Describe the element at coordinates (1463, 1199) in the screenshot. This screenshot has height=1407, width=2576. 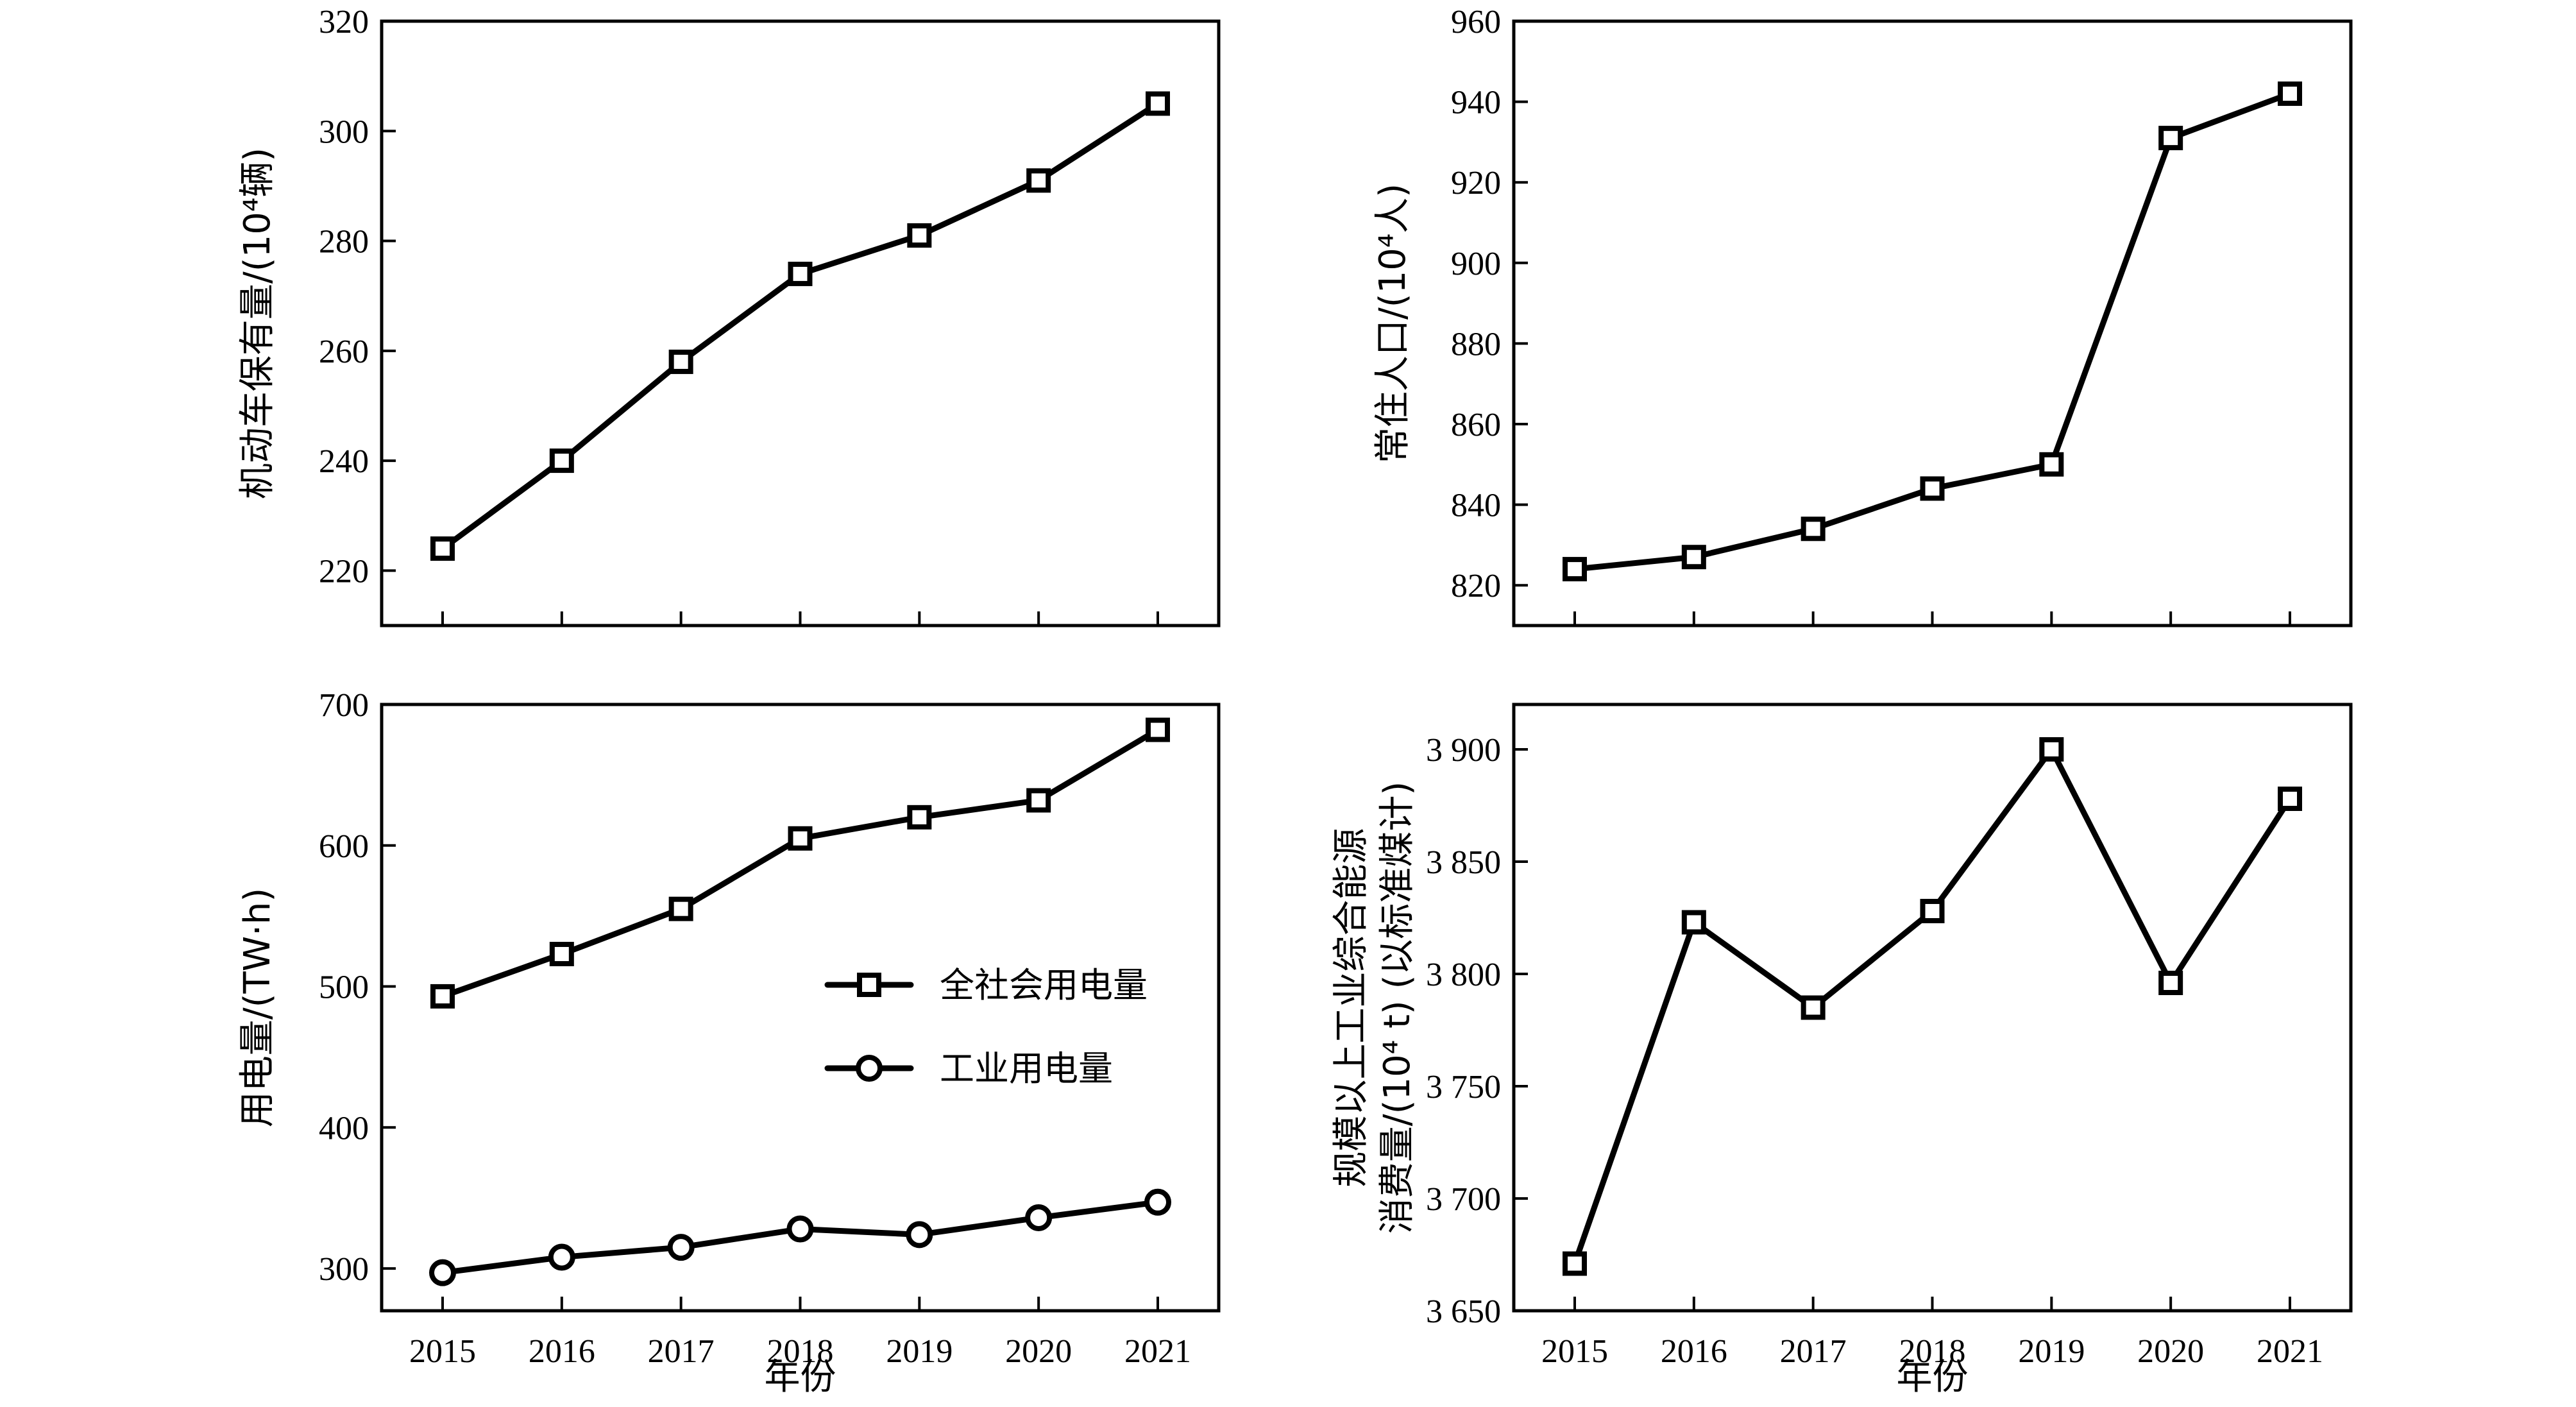
I see `y-tick-label: 3 700` at that location.